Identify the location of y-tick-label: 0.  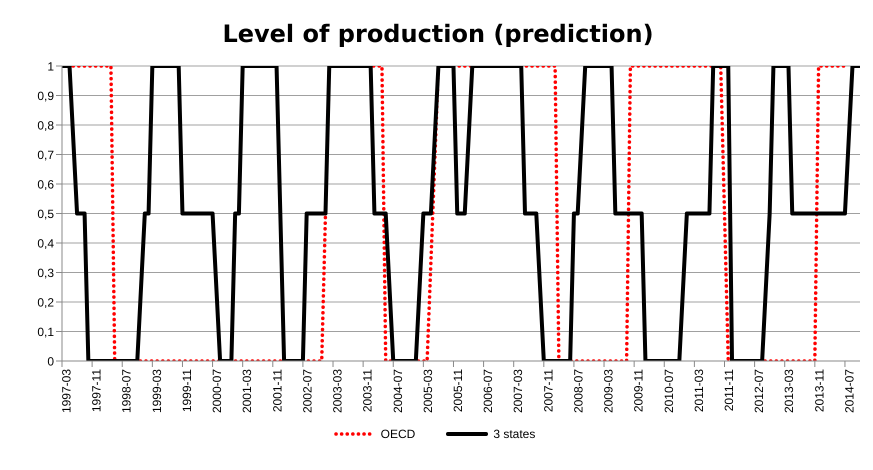
(50, 361).